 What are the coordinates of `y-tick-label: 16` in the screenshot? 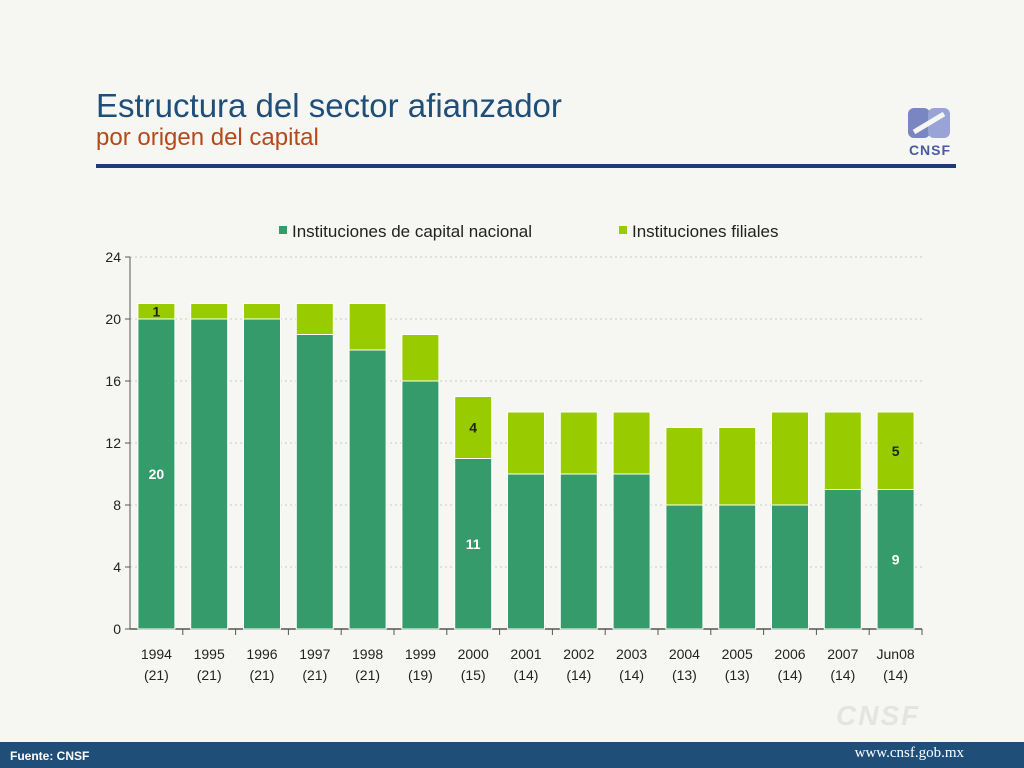 It's located at (113, 381).